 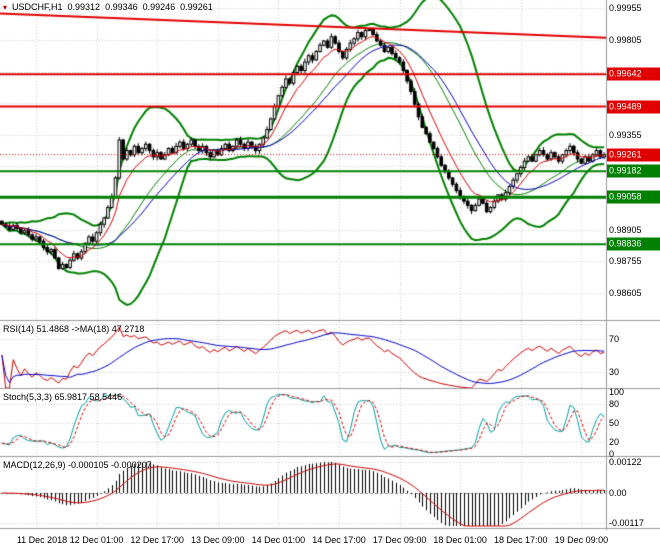 I want to click on resistance-price-tag: 0.99642, so click(x=633, y=74).